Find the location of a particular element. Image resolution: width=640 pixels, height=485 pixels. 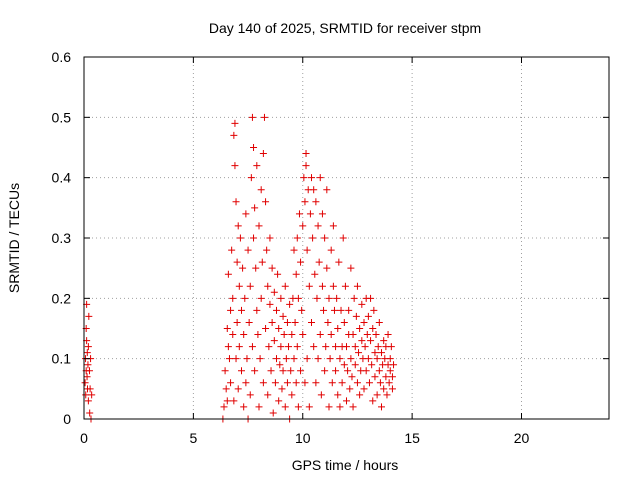

x-axis-title: GPS time / hours is located at coordinates (345, 465).